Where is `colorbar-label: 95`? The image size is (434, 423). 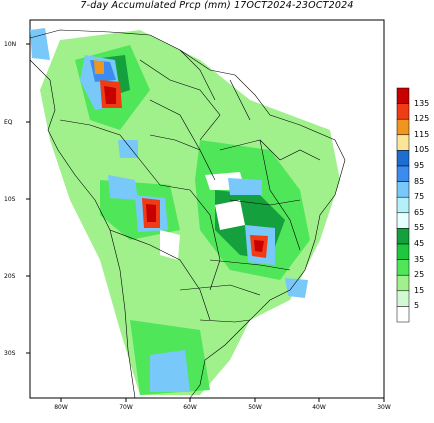 colorbar-label: 95 is located at coordinates (419, 165).